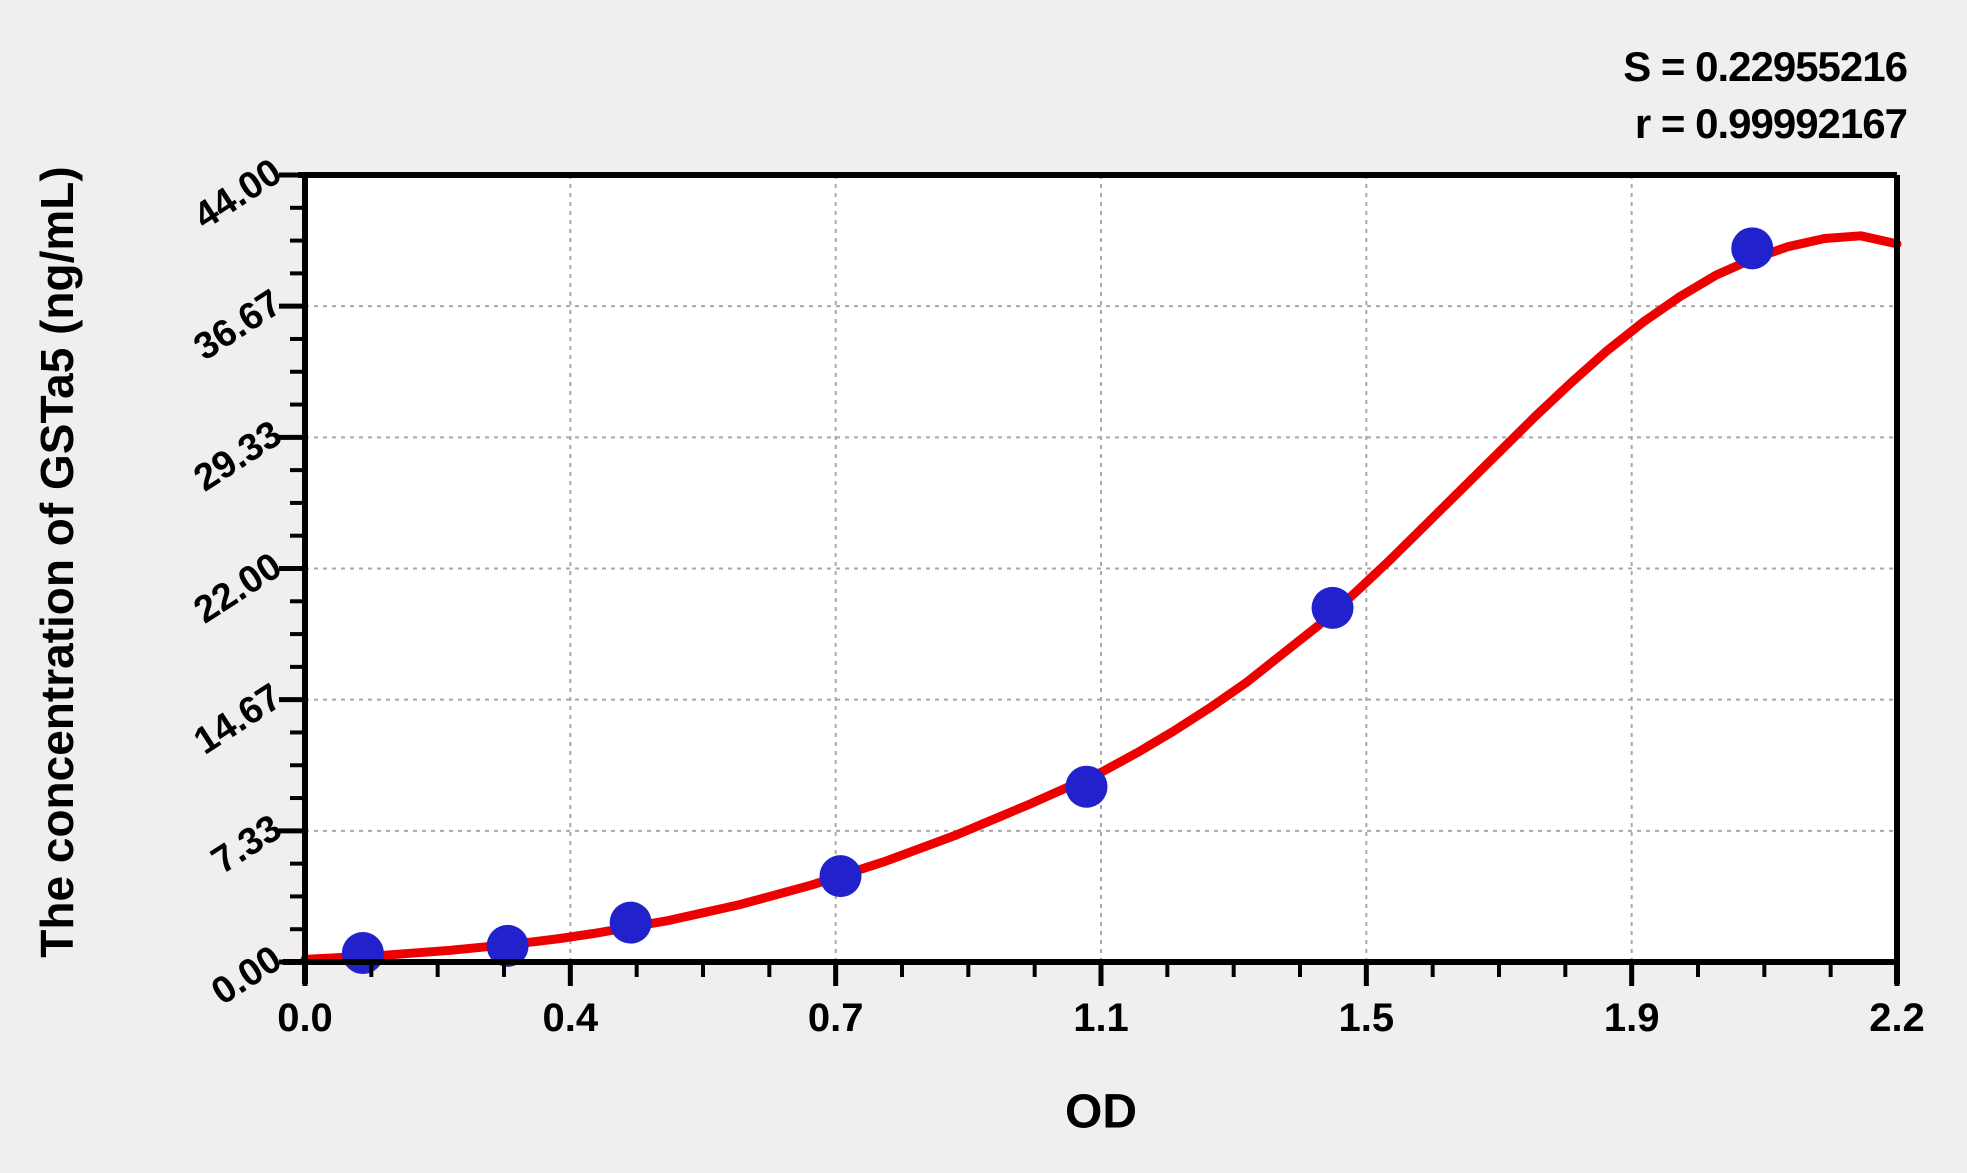 The image size is (1967, 1173). I want to click on x-tick-label: 0.4, so click(570, 1018).